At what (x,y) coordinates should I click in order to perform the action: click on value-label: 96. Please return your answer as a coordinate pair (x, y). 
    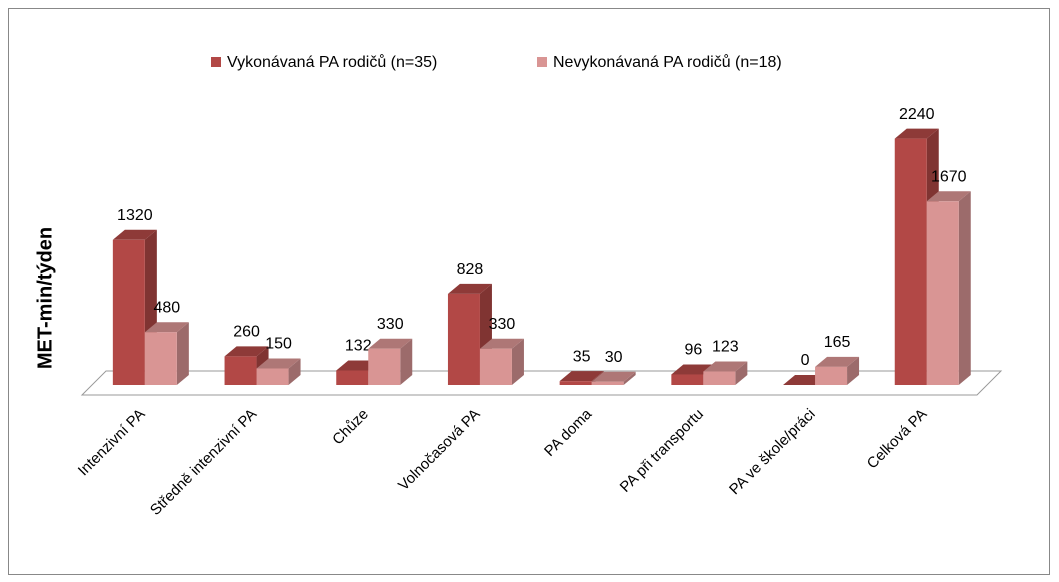
    Looking at the image, I should click on (693, 350).